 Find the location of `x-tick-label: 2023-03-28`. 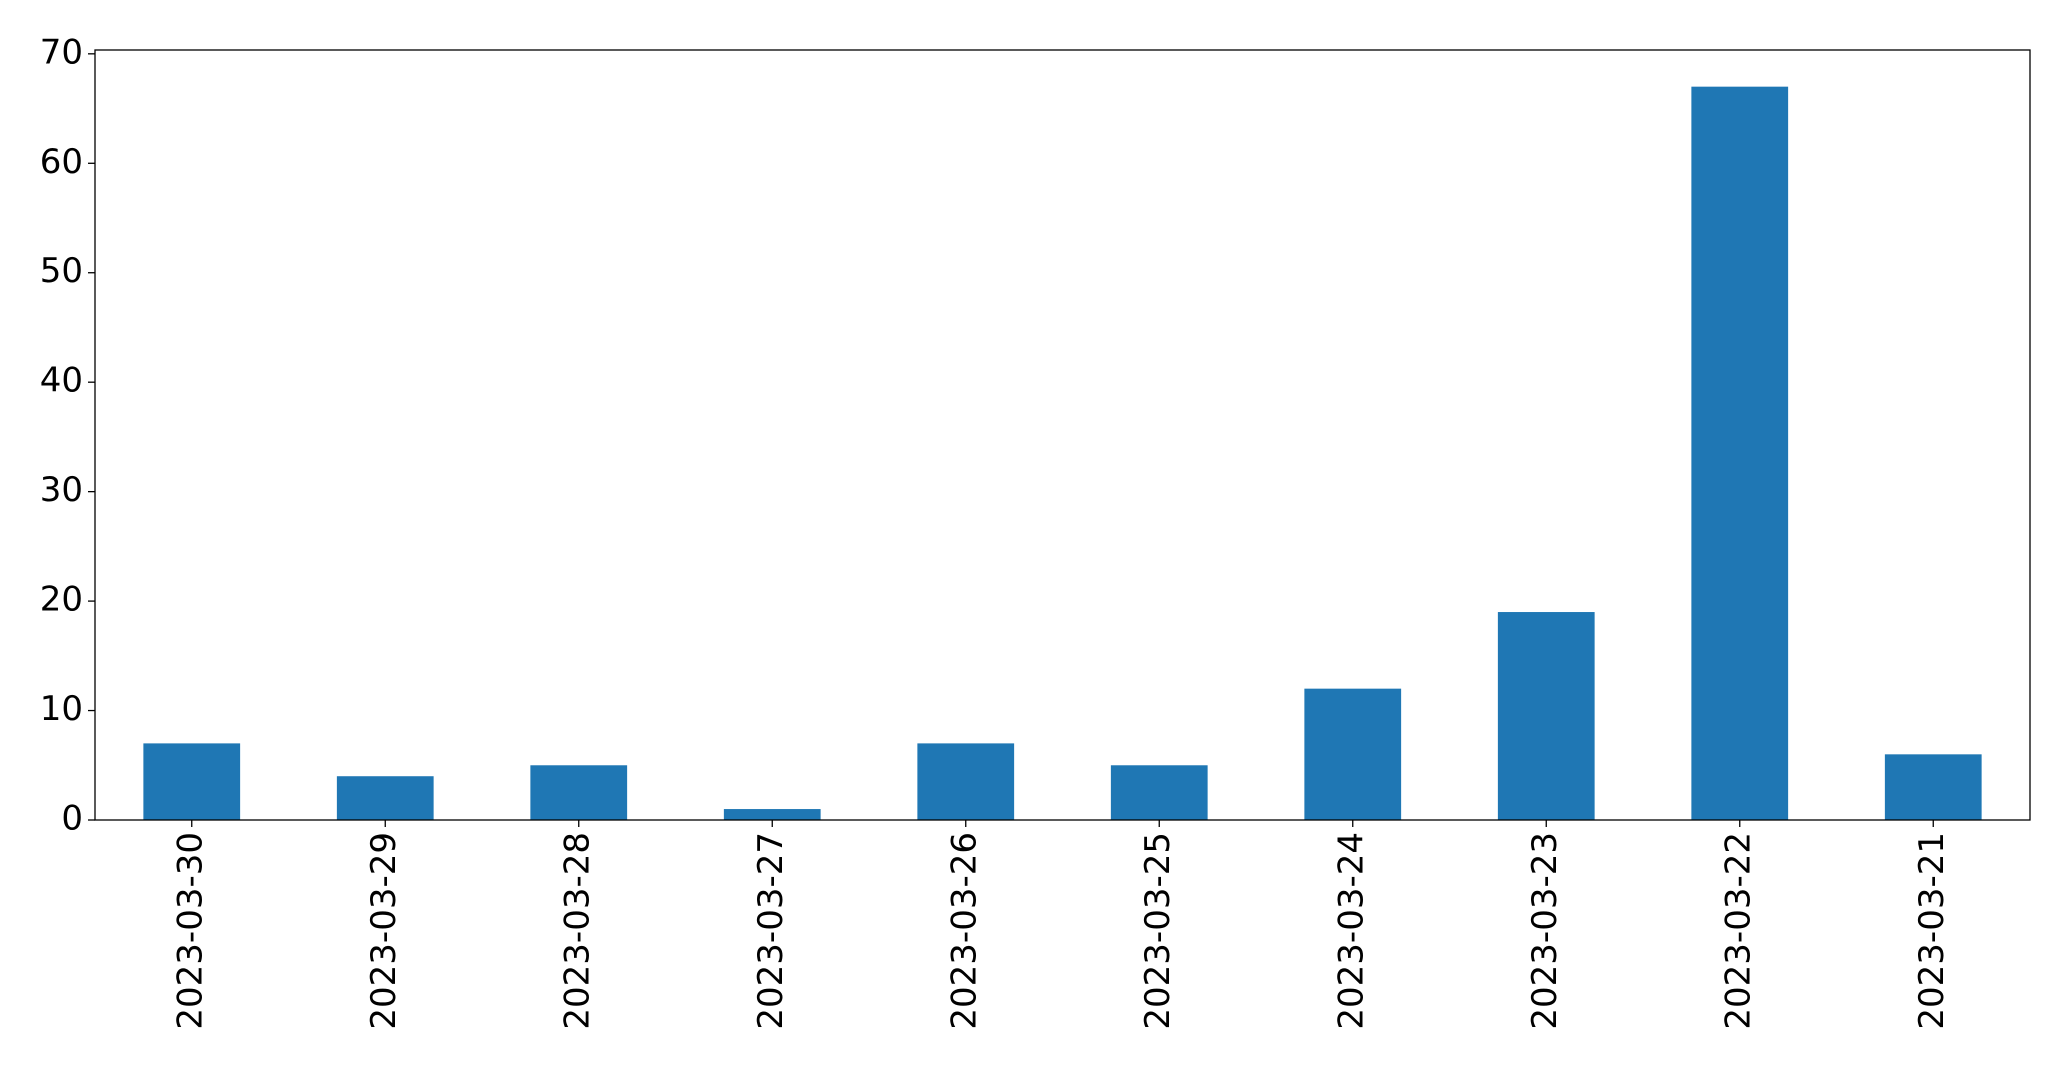

x-tick-label: 2023-03-28 is located at coordinates (577, 931).